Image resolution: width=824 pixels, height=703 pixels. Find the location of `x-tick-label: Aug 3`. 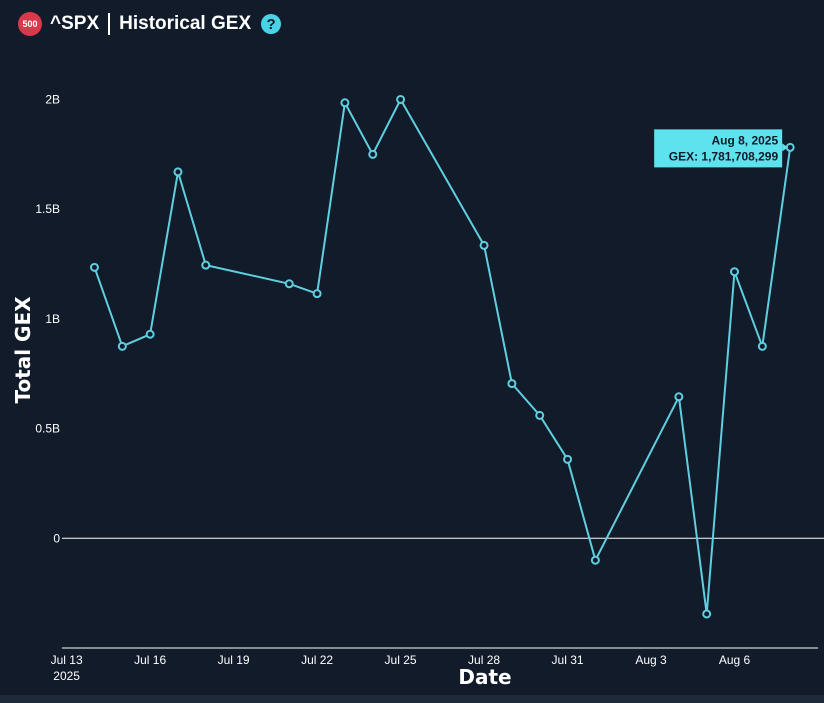

x-tick-label: Aug 3 is located at coordinates (651, 660).